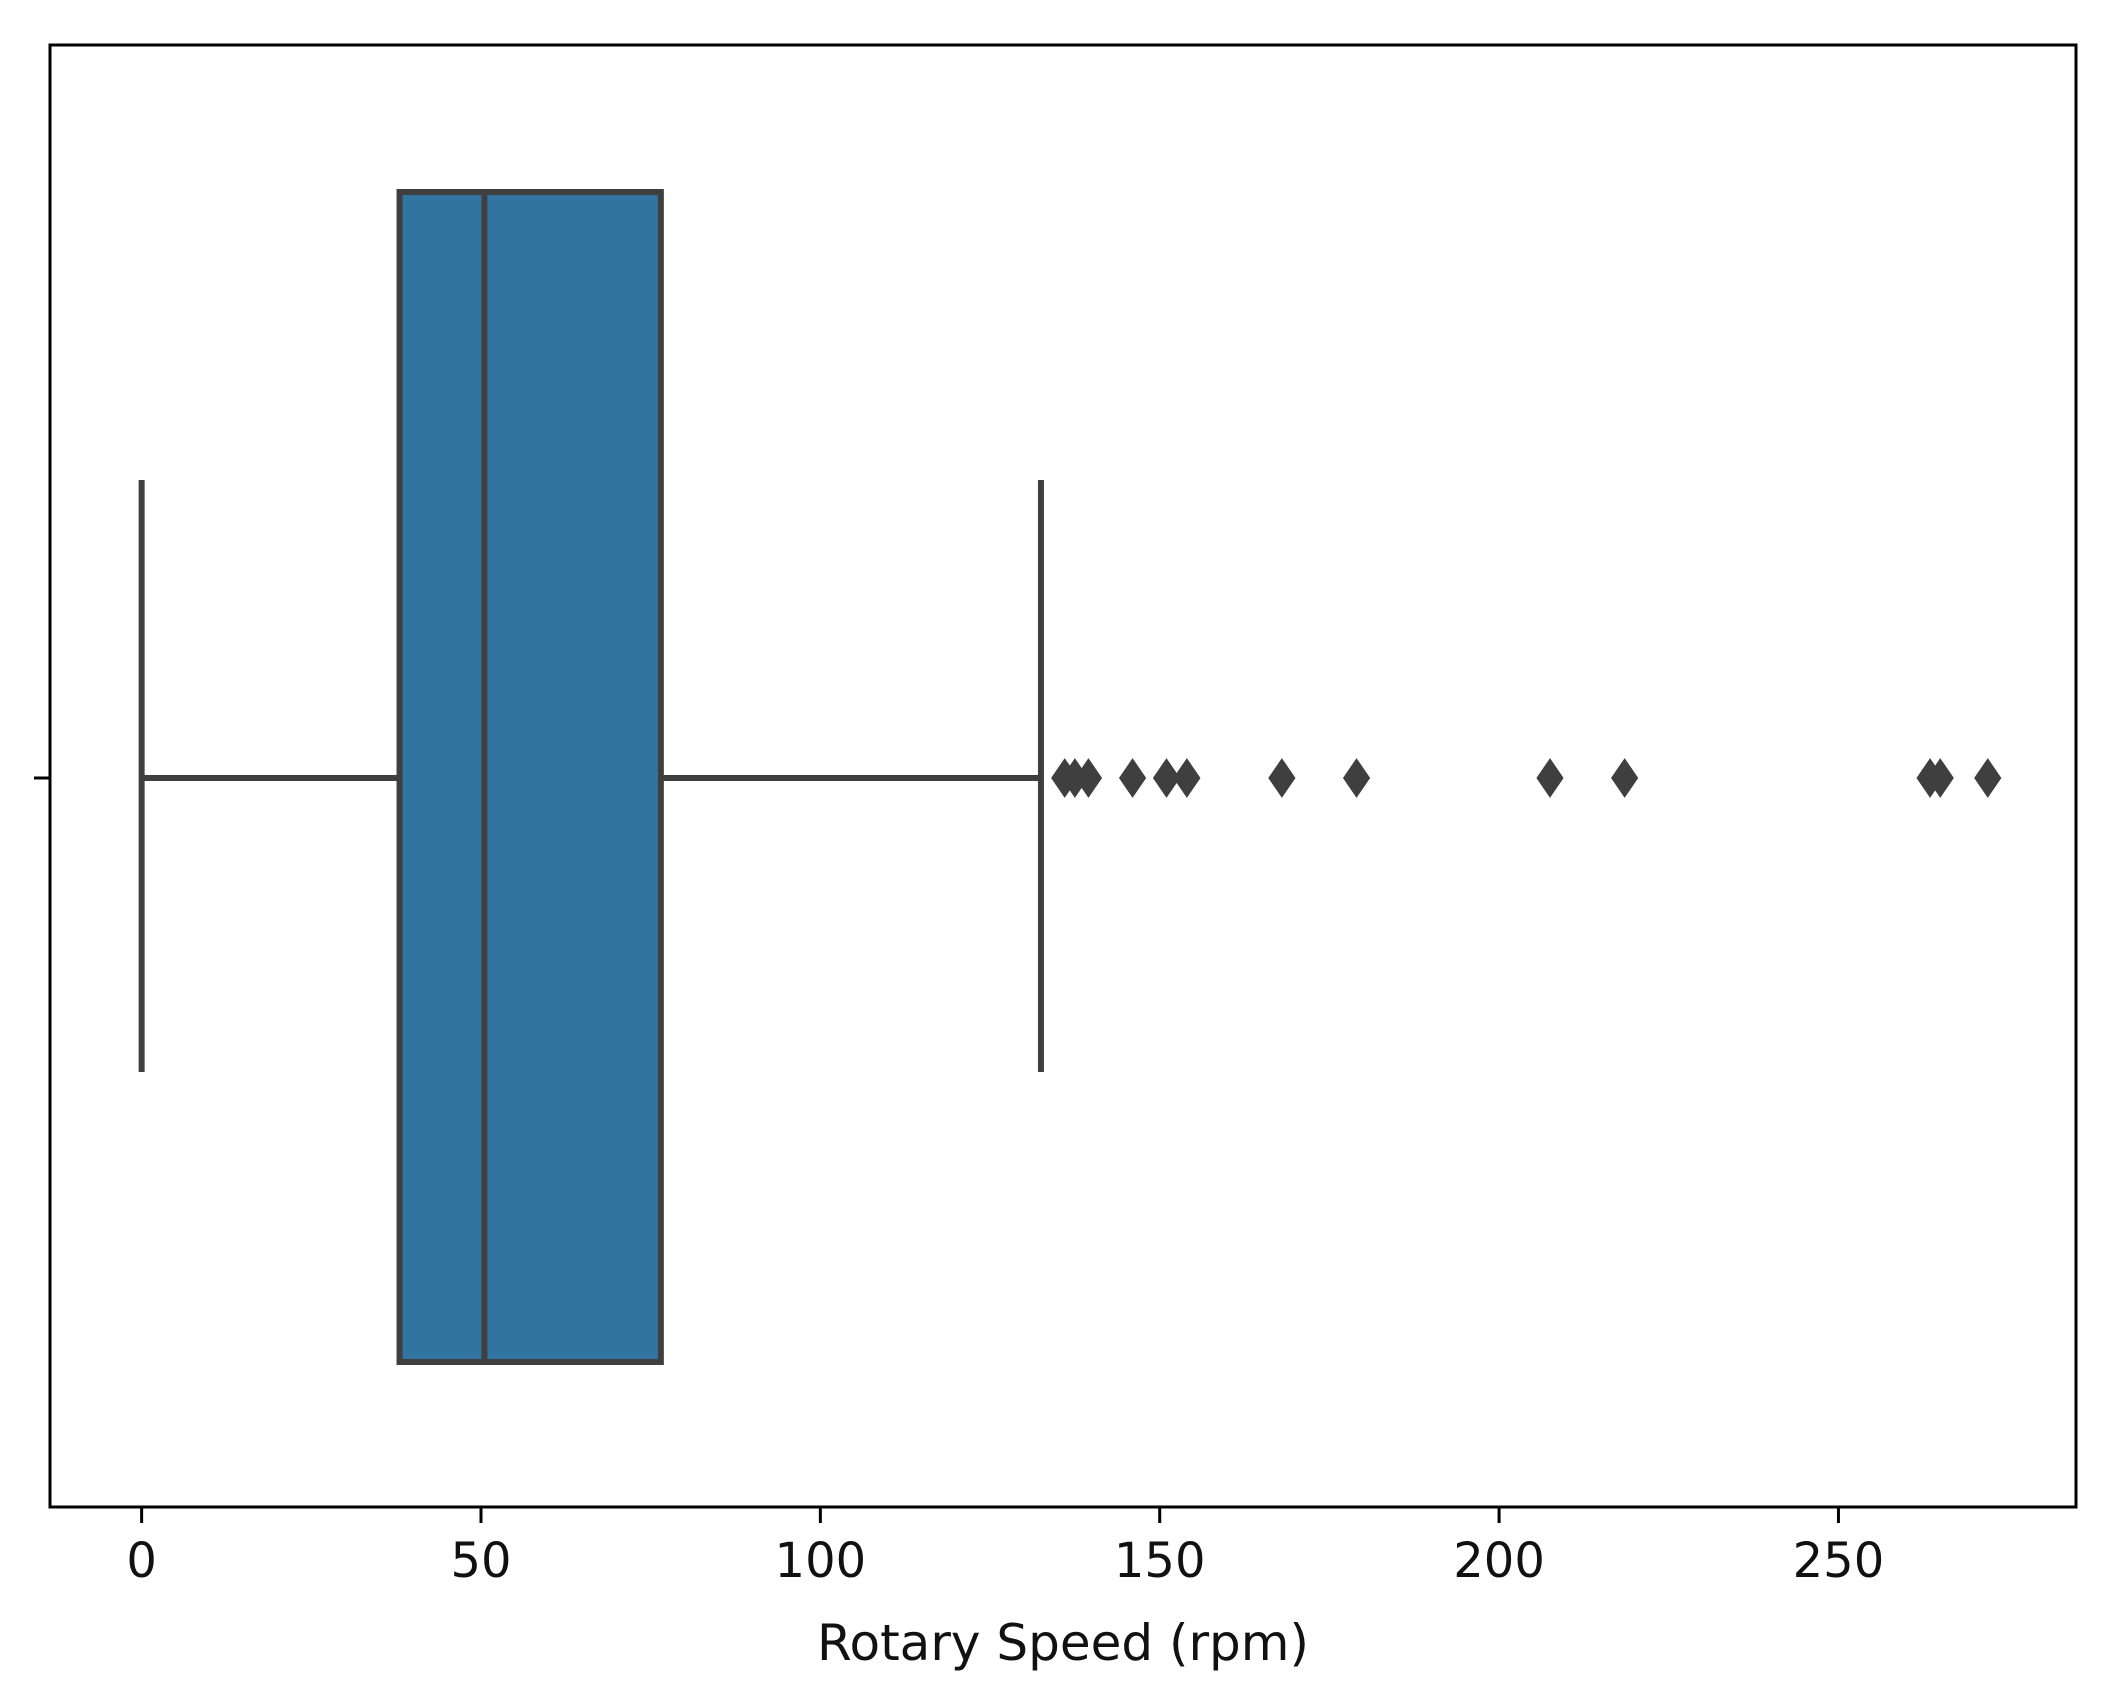  I want to click on x-tick-label: 250, so click(1839, 1561).